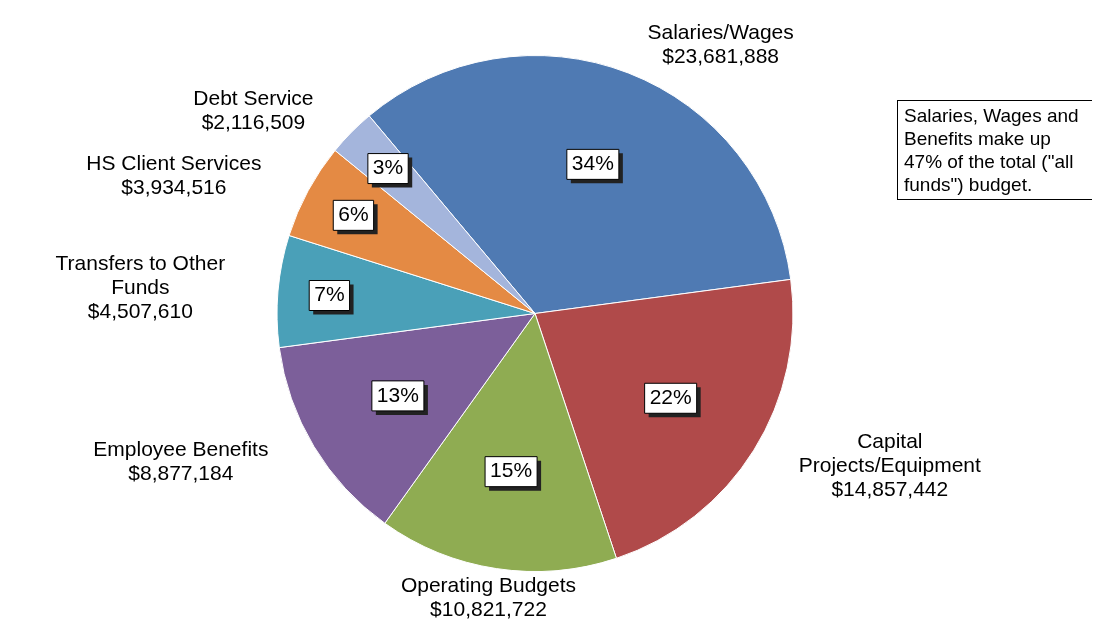  I want to click on slice-label: Debt Service $2,116,509, so click(253, 110).